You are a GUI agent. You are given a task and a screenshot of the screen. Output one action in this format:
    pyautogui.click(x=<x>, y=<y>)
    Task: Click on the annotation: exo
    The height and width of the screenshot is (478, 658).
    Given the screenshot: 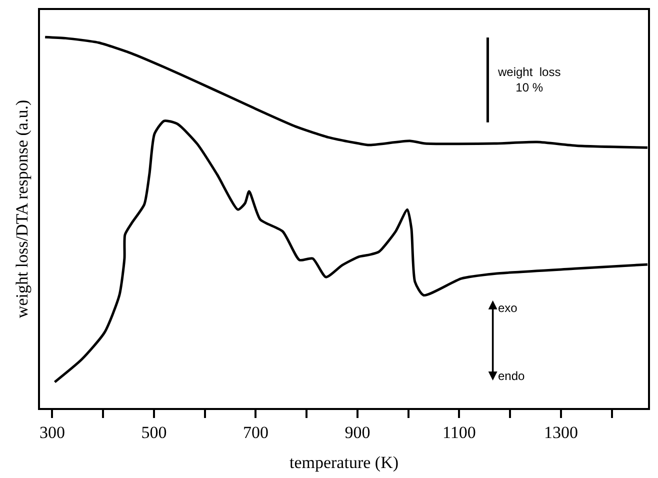 What is the action you would take?
    pyautogui.click(x=508, y=308)
    